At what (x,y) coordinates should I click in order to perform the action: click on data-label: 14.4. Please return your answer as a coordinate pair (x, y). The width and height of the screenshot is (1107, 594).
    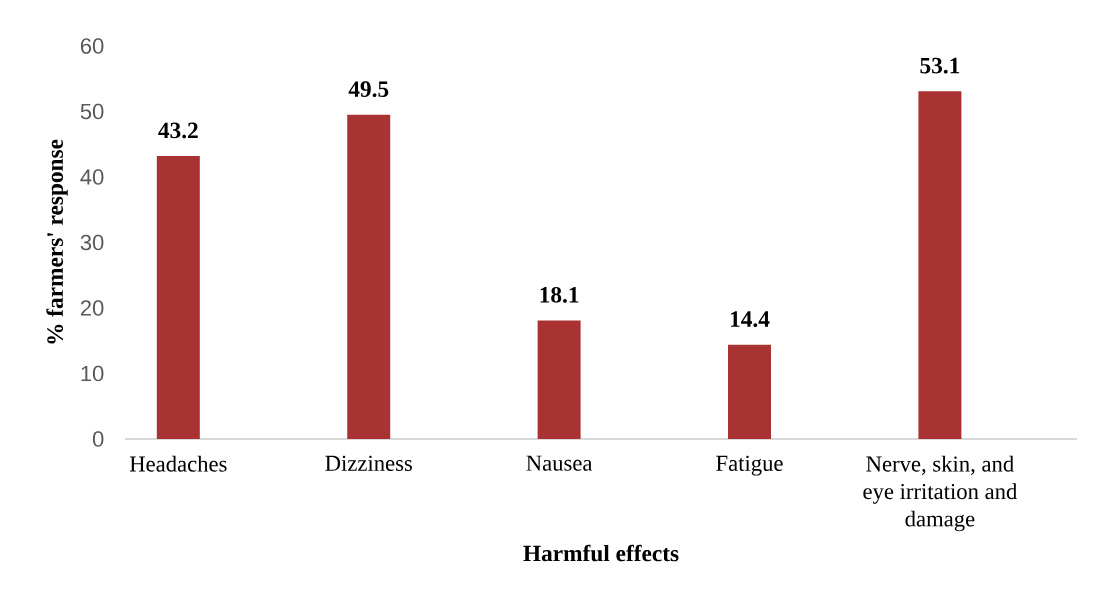
    Looking at the image, I should click on (750, 319).